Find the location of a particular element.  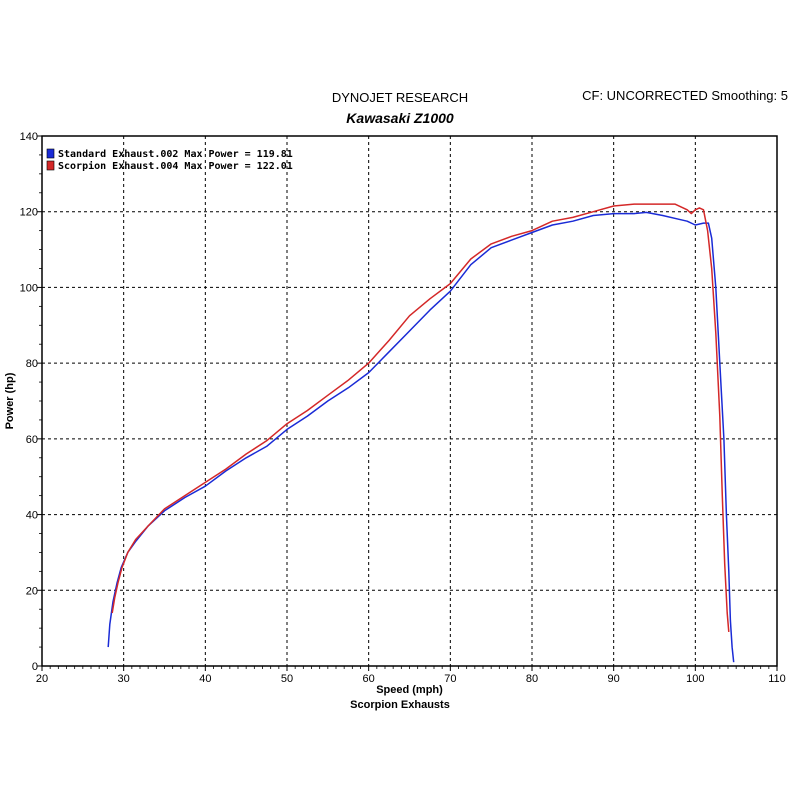

x-tick-label: 40 is located at coordinates (205, 679).